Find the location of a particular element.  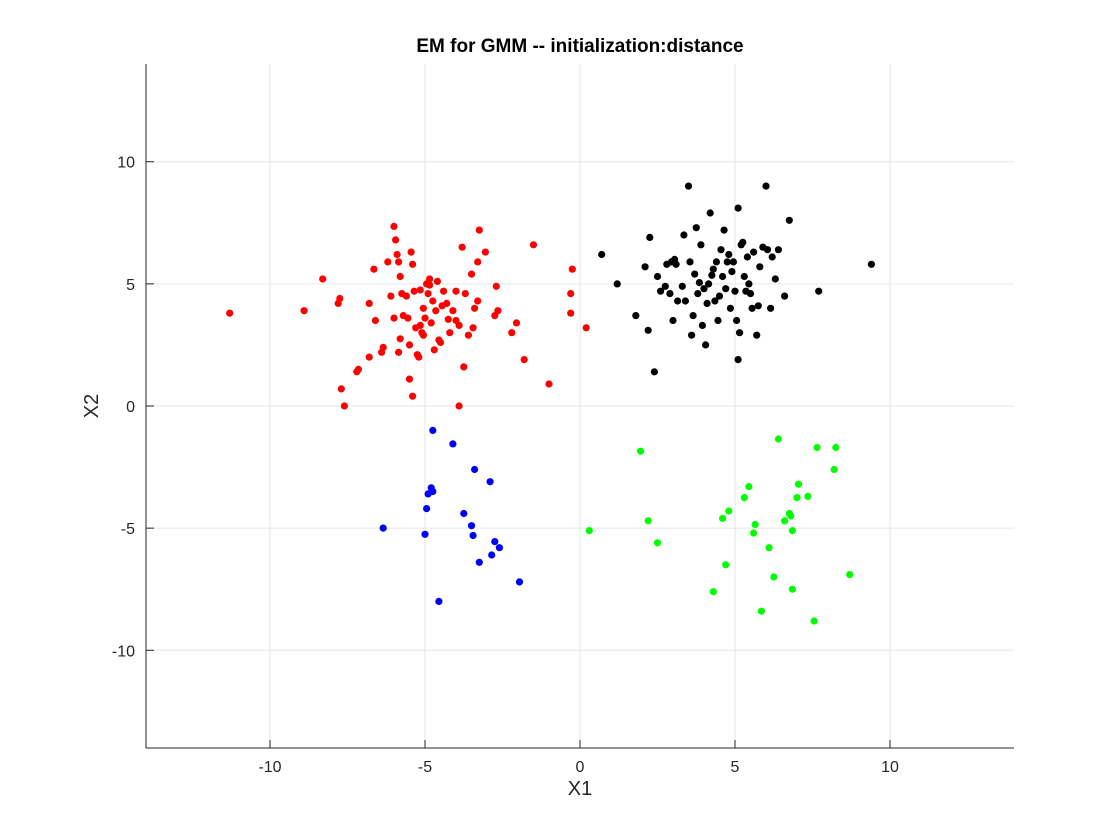

x-tick-label: 0 is located at coordinates (580, 767).